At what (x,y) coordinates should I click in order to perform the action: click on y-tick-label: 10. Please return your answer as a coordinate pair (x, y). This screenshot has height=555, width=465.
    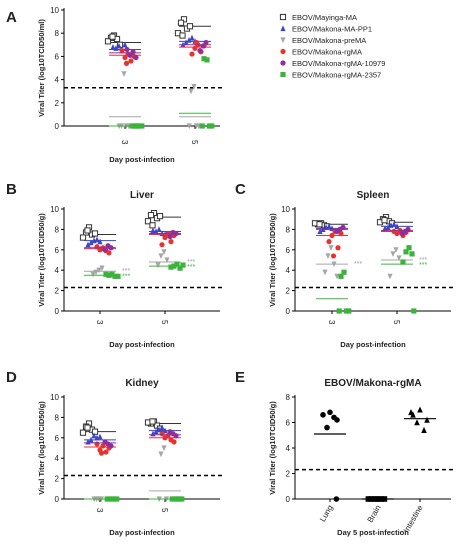
    Looking at the image, I should click on (54, 397).